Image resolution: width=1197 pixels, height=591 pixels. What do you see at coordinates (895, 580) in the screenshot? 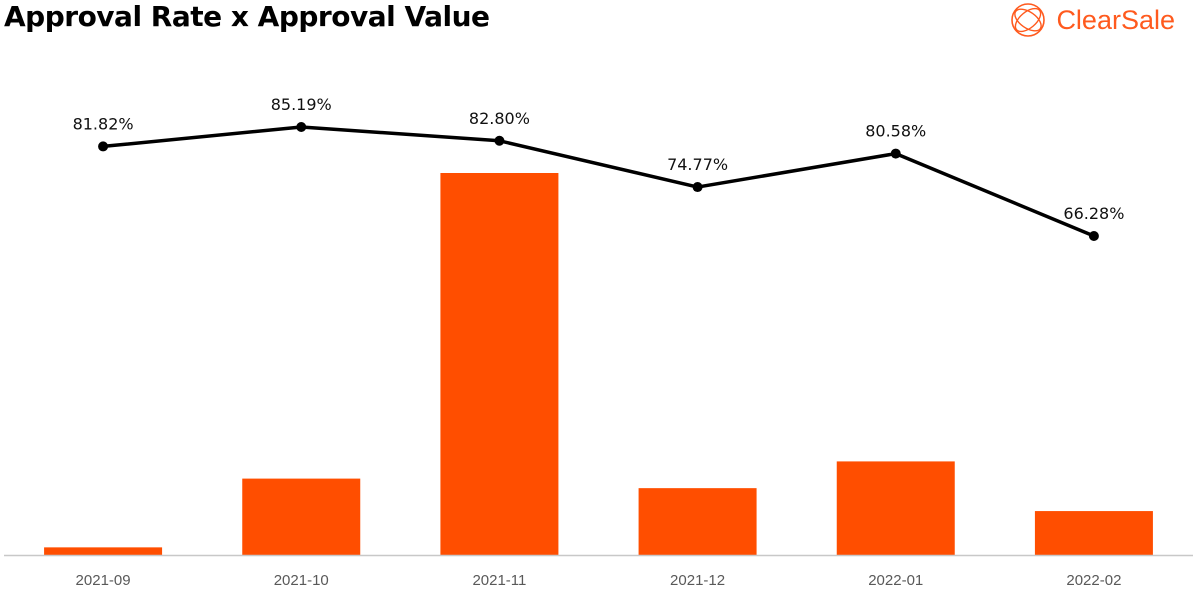
I see `x-tick-label: 2022-01` at bounding box center [895, 580].